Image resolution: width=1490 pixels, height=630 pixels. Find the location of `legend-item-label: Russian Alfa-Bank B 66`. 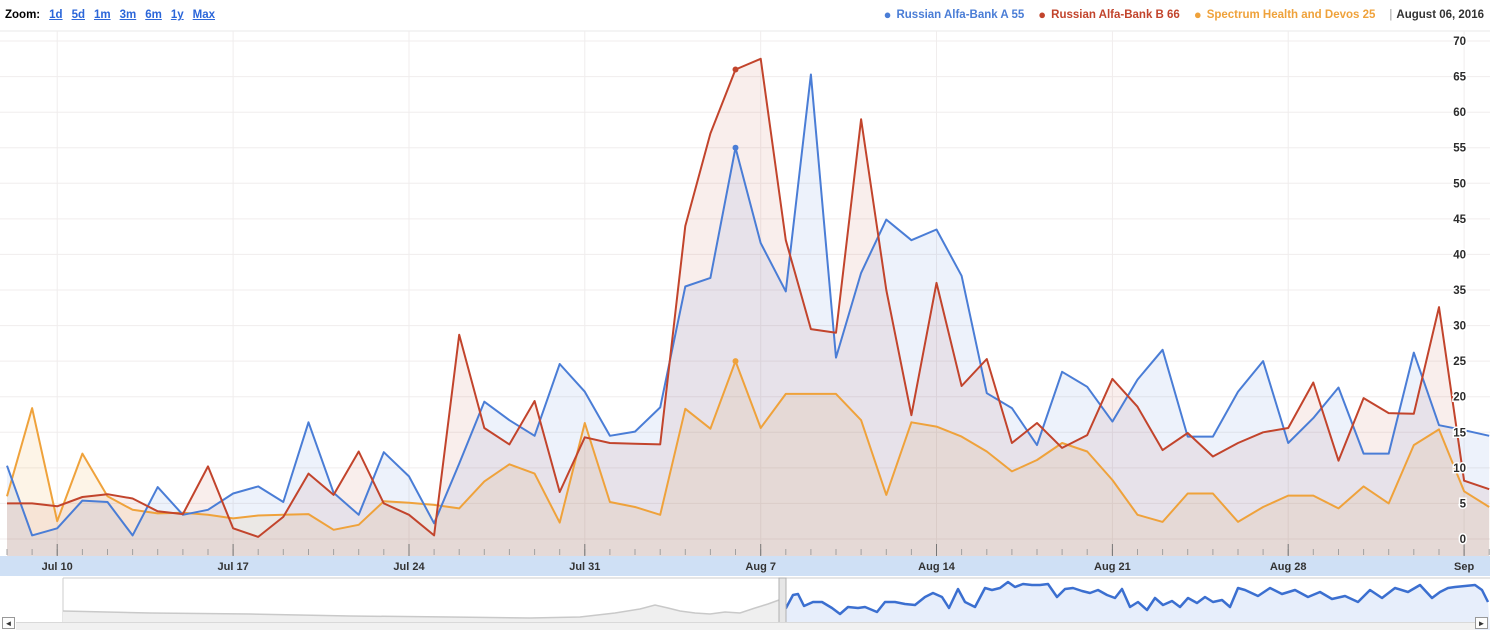

legend-item-label: Russian Alfa-Bank B 66 is located at coordinates (1115, 15).